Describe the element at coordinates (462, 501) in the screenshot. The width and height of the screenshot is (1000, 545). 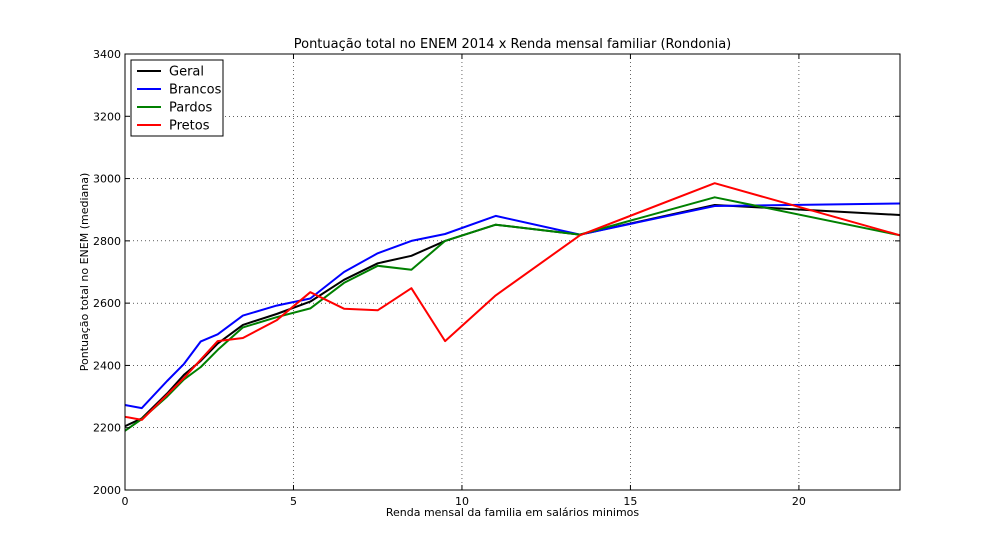
I see `x-tick-label: 10` at that location.